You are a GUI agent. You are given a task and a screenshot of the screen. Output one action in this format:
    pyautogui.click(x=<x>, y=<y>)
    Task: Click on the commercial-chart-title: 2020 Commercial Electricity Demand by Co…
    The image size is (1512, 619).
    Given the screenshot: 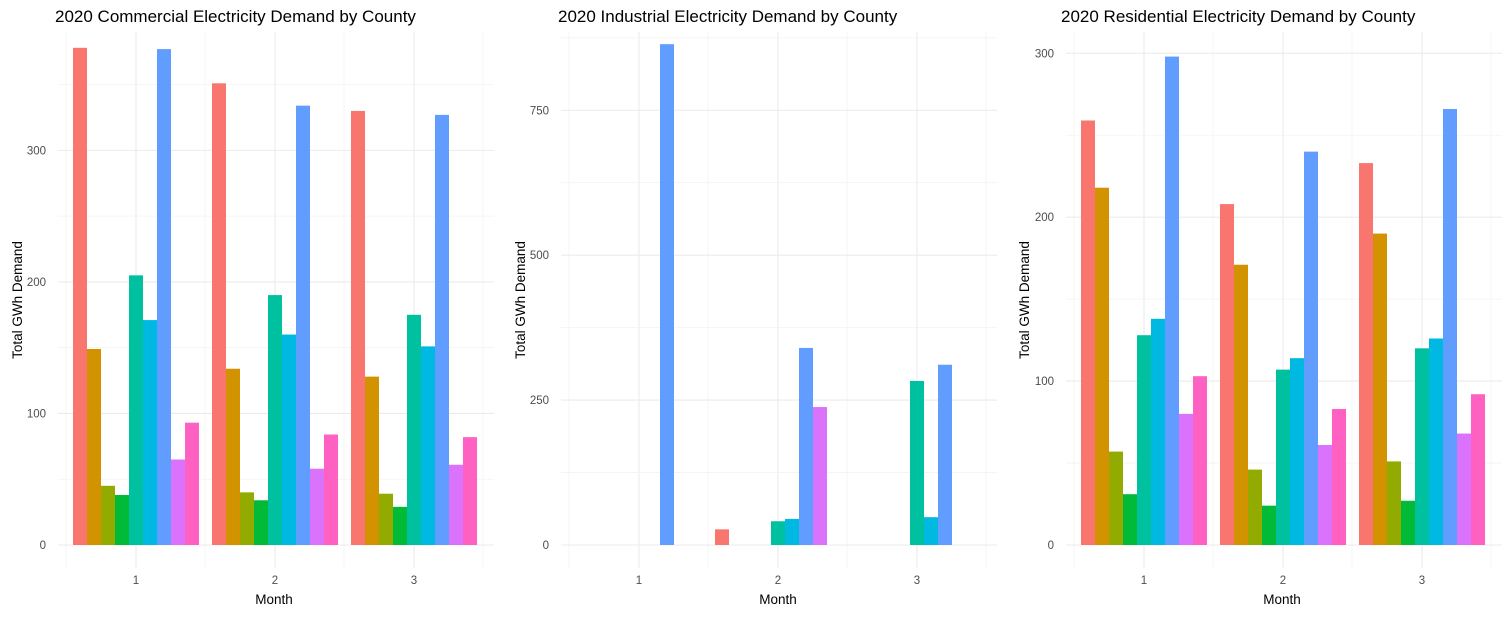 What is the action you would take?
    pyautogui.click(x=235, y=16)
    